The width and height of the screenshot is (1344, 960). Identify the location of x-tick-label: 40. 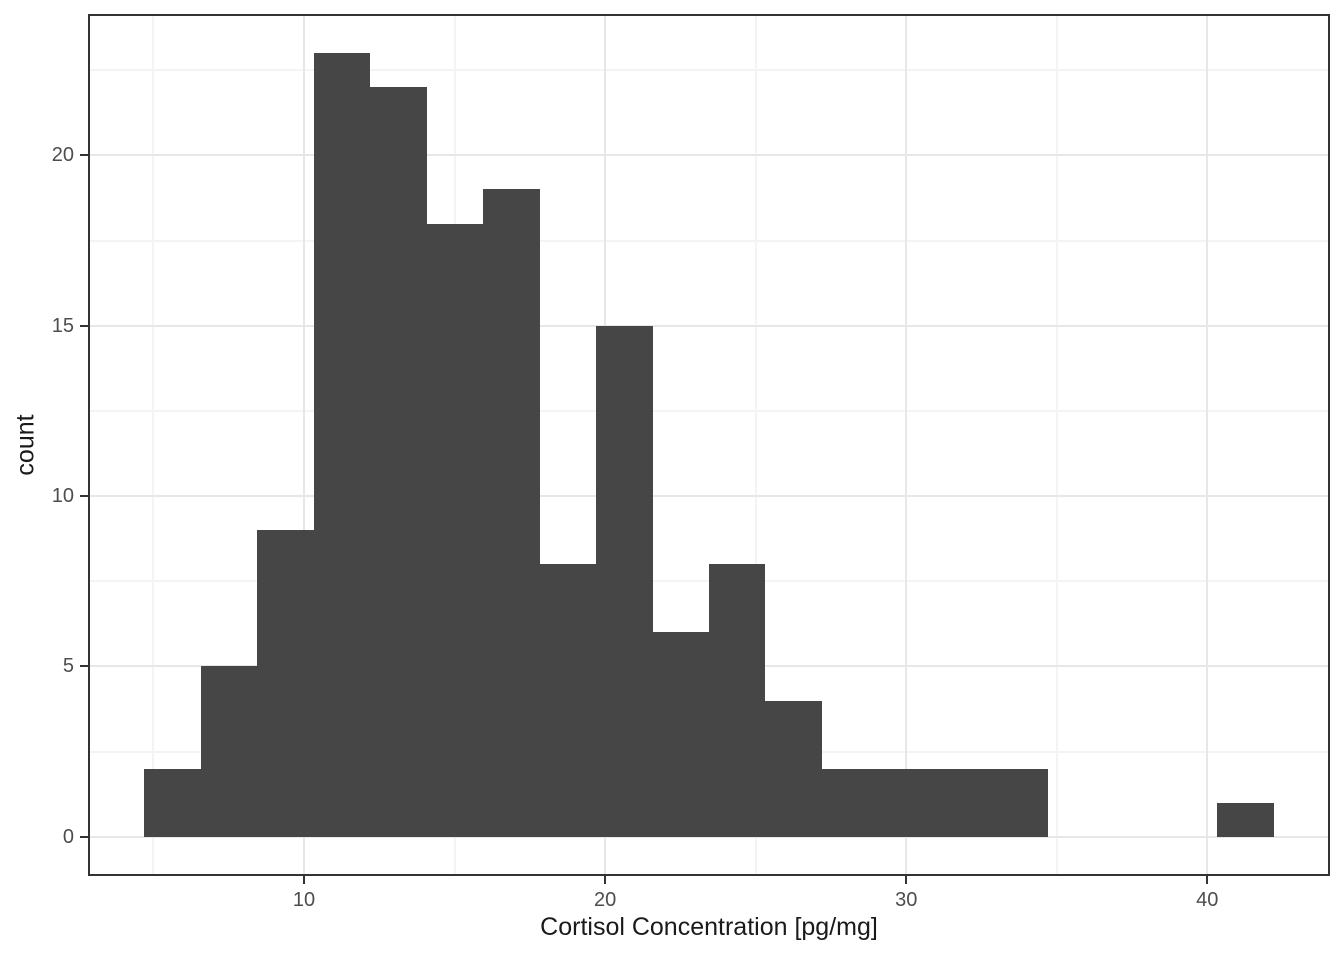
(1207, 900).